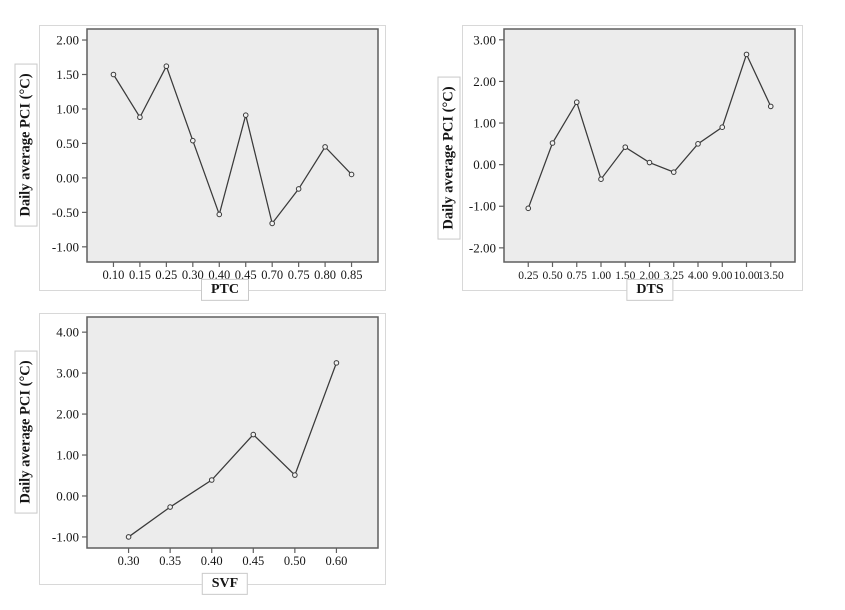 Image resolution: width=845 pixels, height=610 pixels. Describe the element at coordinates (650, 290) in the screenshot. I see `x-axis-title-dts: DTS` at that location.